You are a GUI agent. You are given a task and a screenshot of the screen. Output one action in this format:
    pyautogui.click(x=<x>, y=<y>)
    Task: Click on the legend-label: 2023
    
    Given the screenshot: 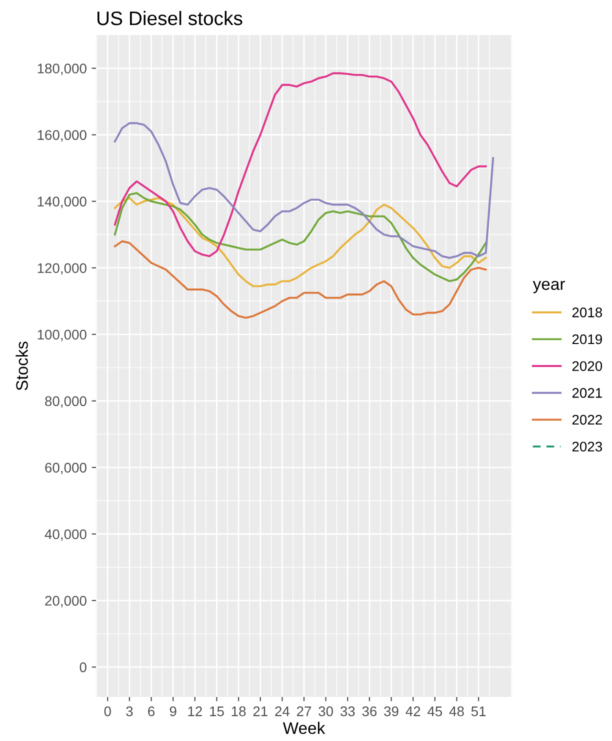 What is the action you would take?
    pyautogui.click(x=587, y=447)
    